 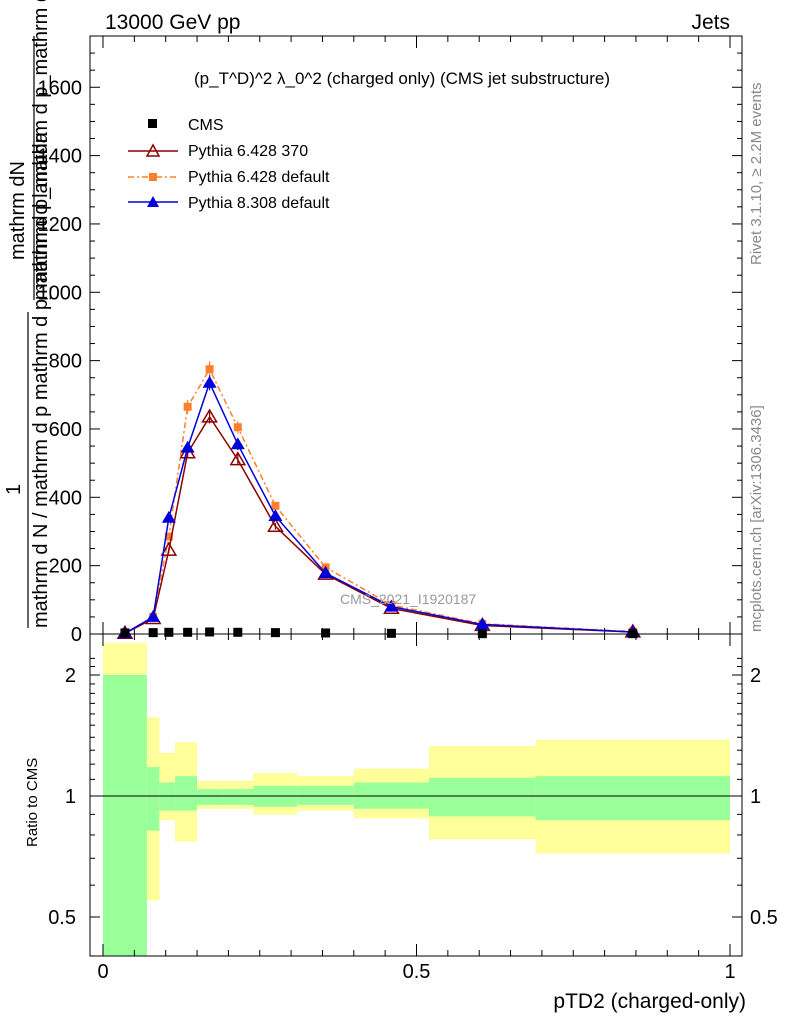 I want to click on main-ytick-label: 1400, so click(x=60, y=157).